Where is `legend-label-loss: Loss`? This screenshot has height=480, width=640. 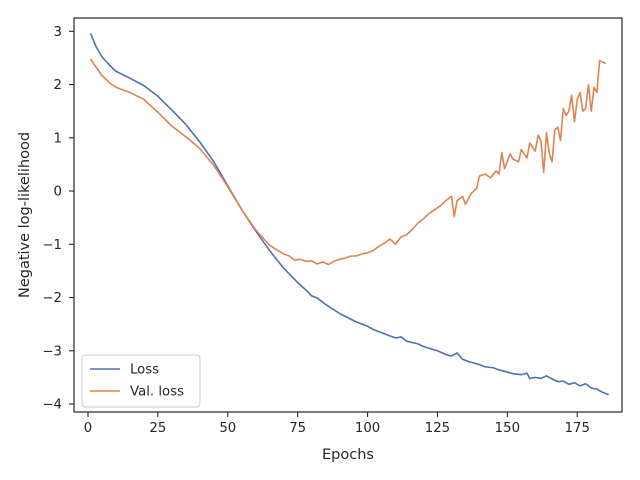
legend-label-loss: Loss is located at coordinates (144, 370).